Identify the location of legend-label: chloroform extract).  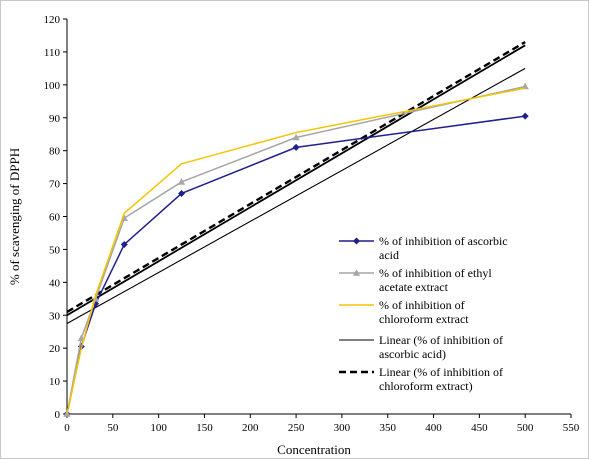
(426, 386).